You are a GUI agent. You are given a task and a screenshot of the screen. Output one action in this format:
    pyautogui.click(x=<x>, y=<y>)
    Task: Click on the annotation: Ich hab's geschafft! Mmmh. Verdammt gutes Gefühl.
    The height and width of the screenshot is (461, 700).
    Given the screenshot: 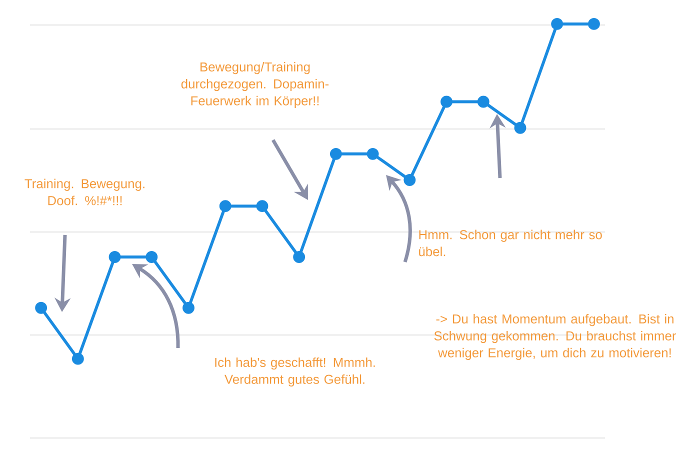 What is the action you would take?
    pyautogui.click(x=295, y=371)
    